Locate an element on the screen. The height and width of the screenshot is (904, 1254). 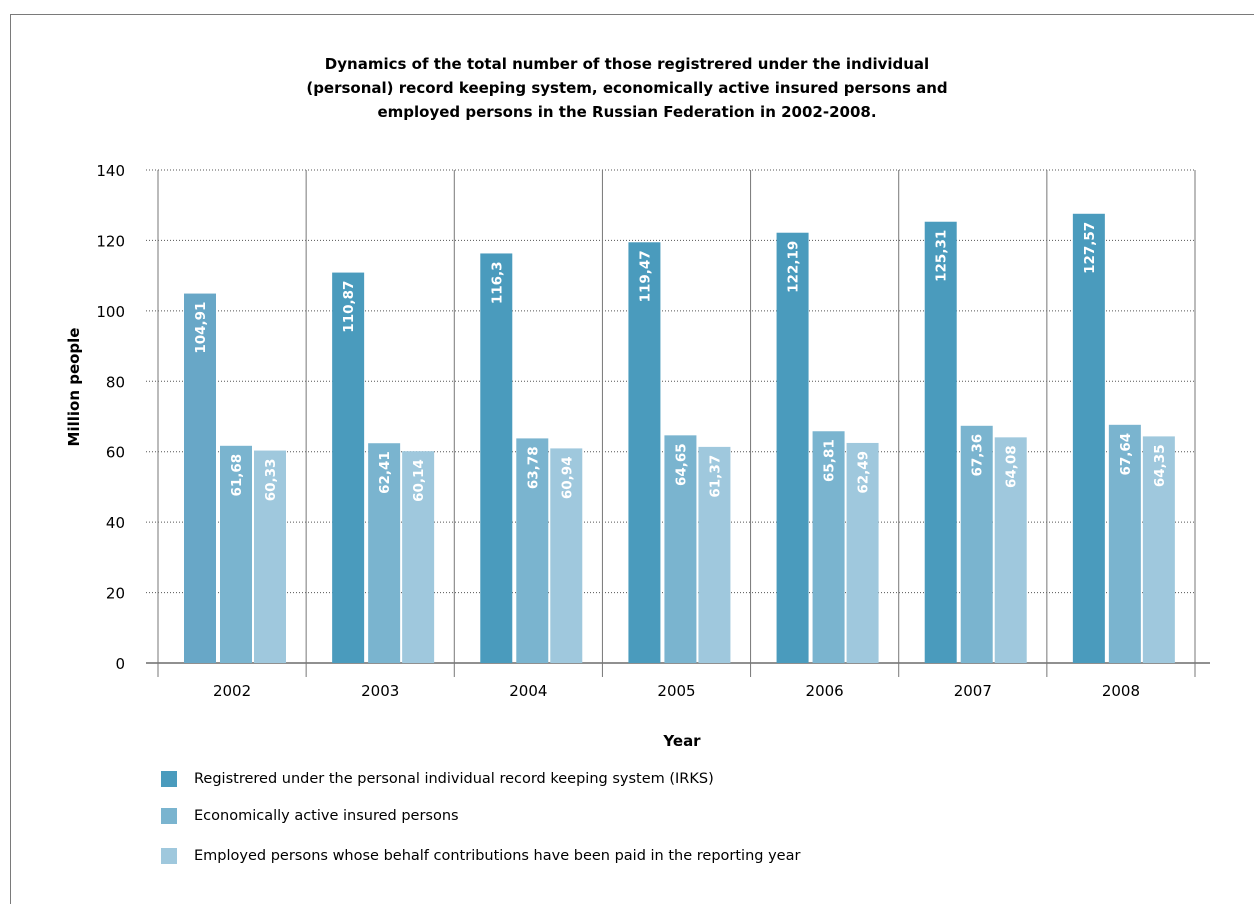
data-label-2007-series-2: 64,08 is located at coordinates (1012, 466).